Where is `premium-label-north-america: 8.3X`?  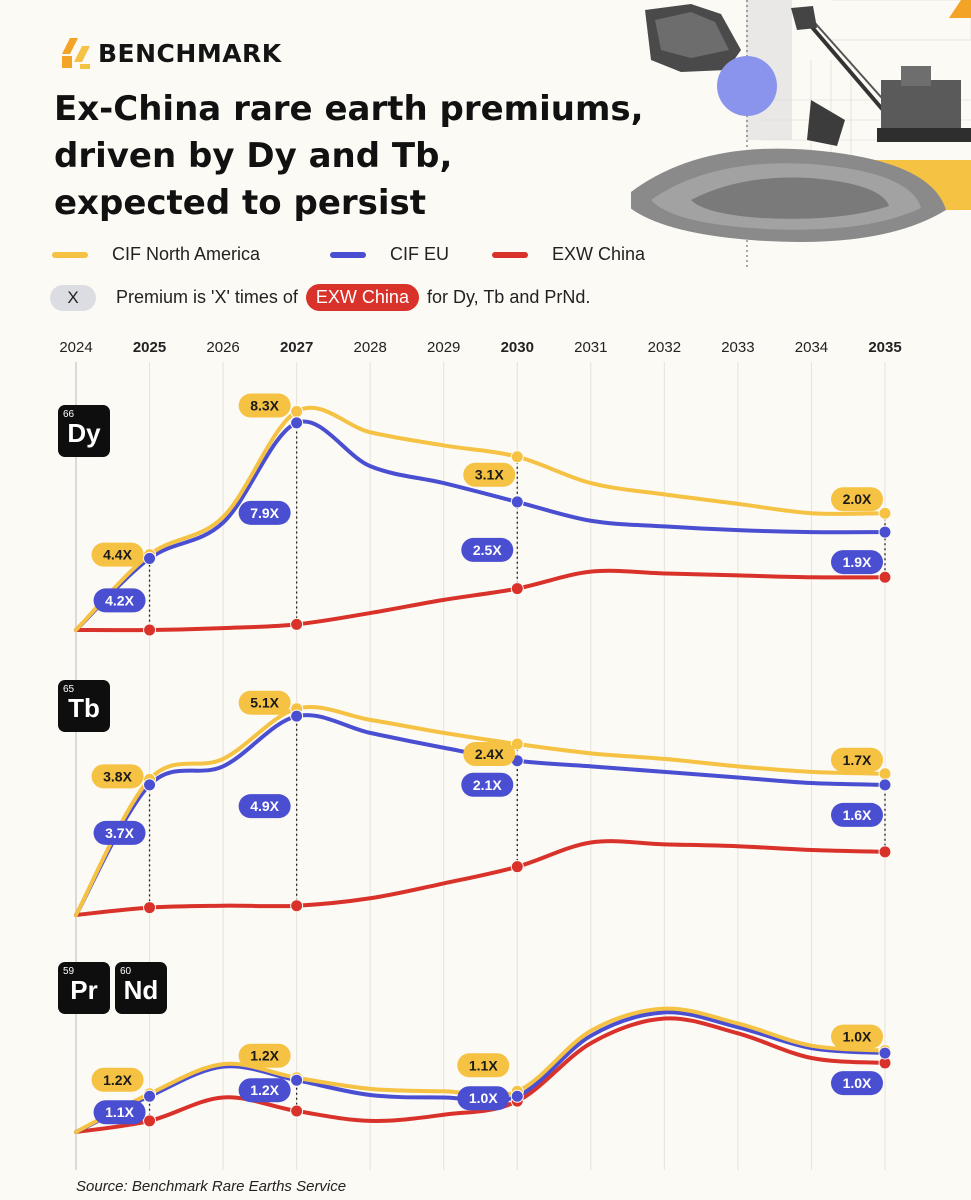
premium-label-north-america: 8.3X is located at coordinates (264, 406).